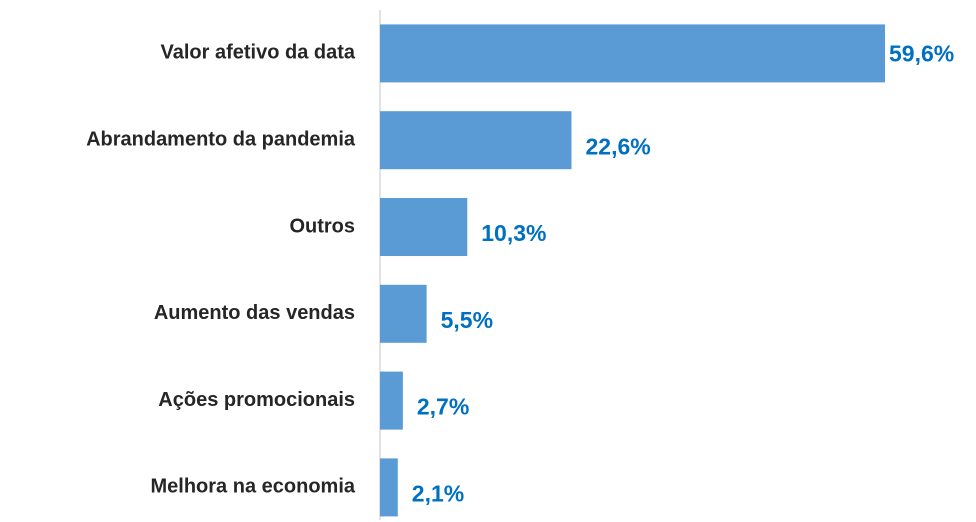 The width and height of the screenshot is (976, 522). I want to click on data-label: 2,7%, so click(443, 407).